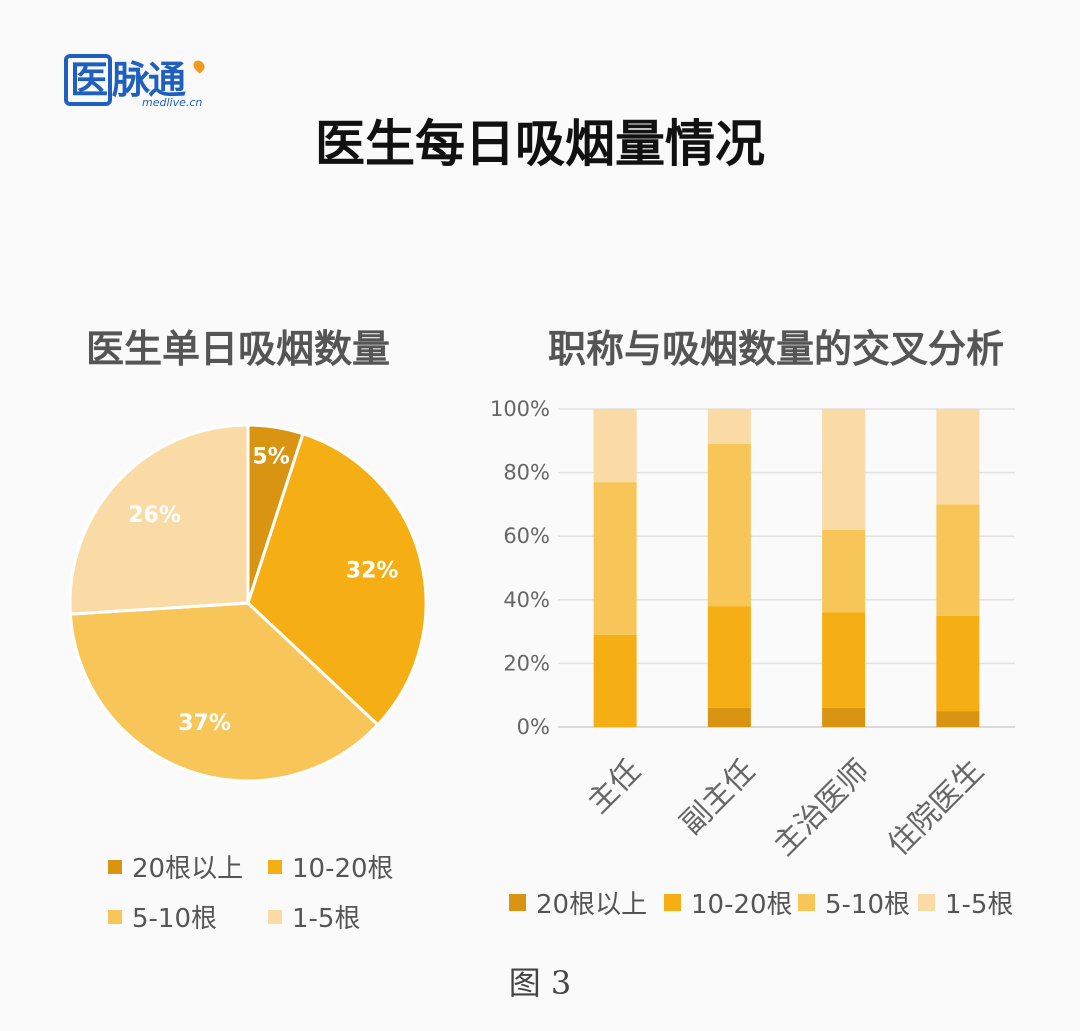 The image size is (1080, 1031). I want to click on logo-text: 医脉通, so click(125, 80).